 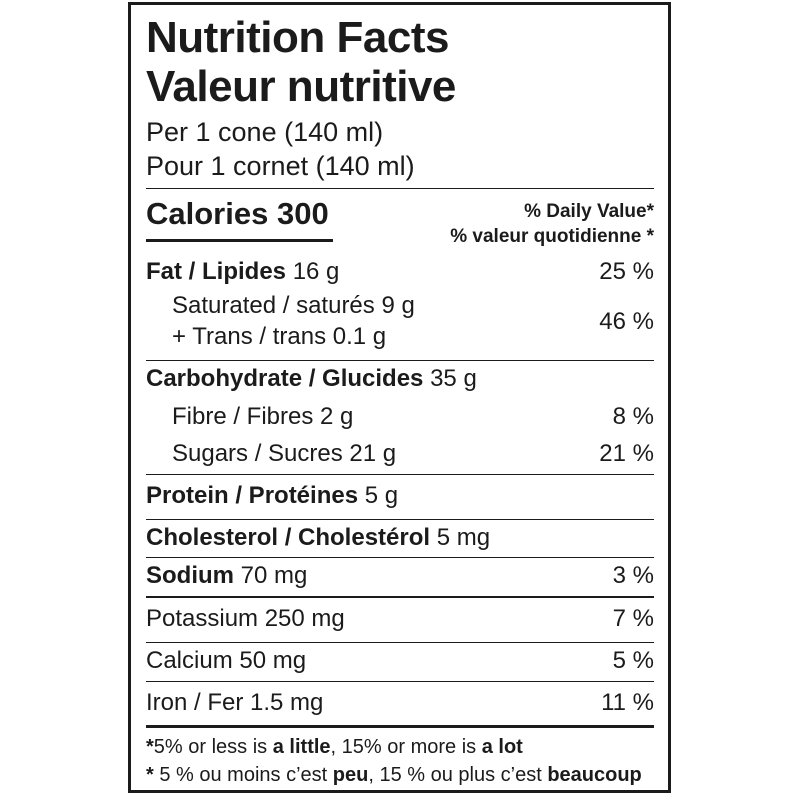 What do you see at coordinates (288, 537) in the screenshot?
I see `cholesterol-label: Cholesterol / Cholestérol` at bounding box center [288, 537].